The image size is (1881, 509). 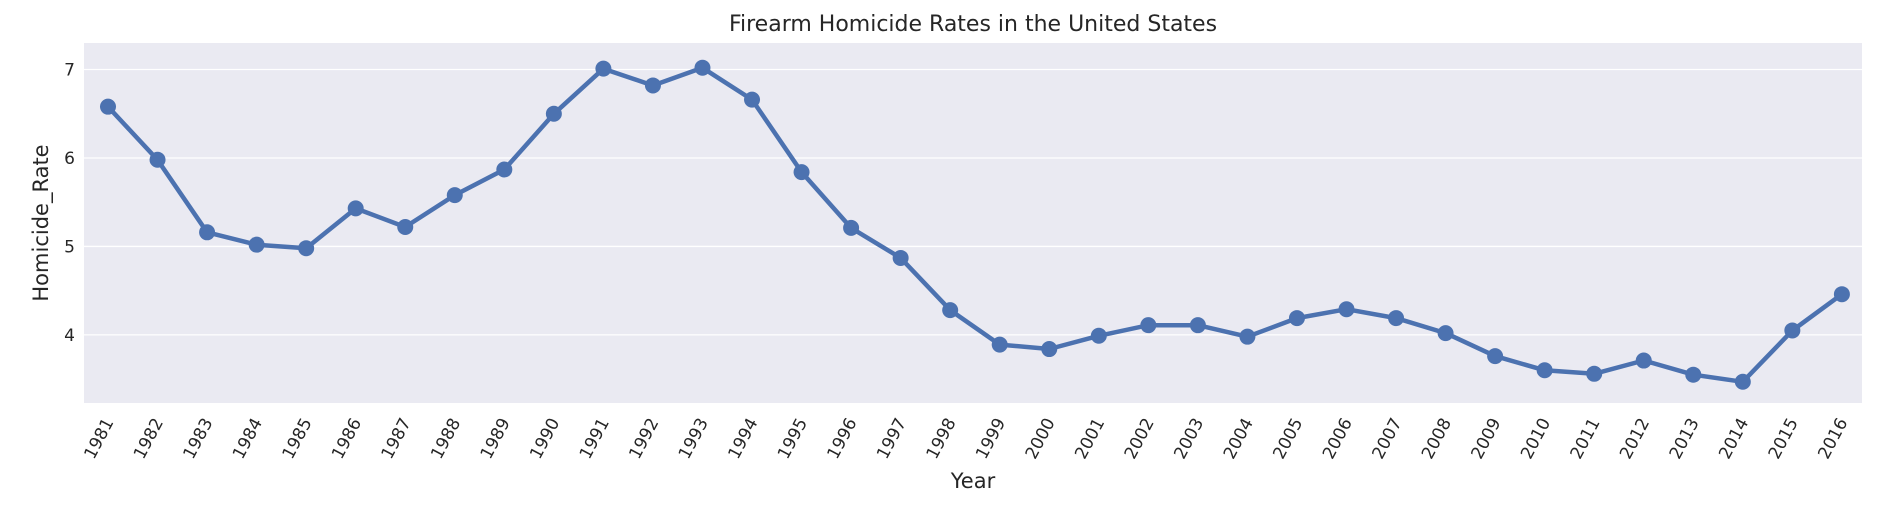 I want to click on x-tick-label: 1990, so click(x=545, y=439).